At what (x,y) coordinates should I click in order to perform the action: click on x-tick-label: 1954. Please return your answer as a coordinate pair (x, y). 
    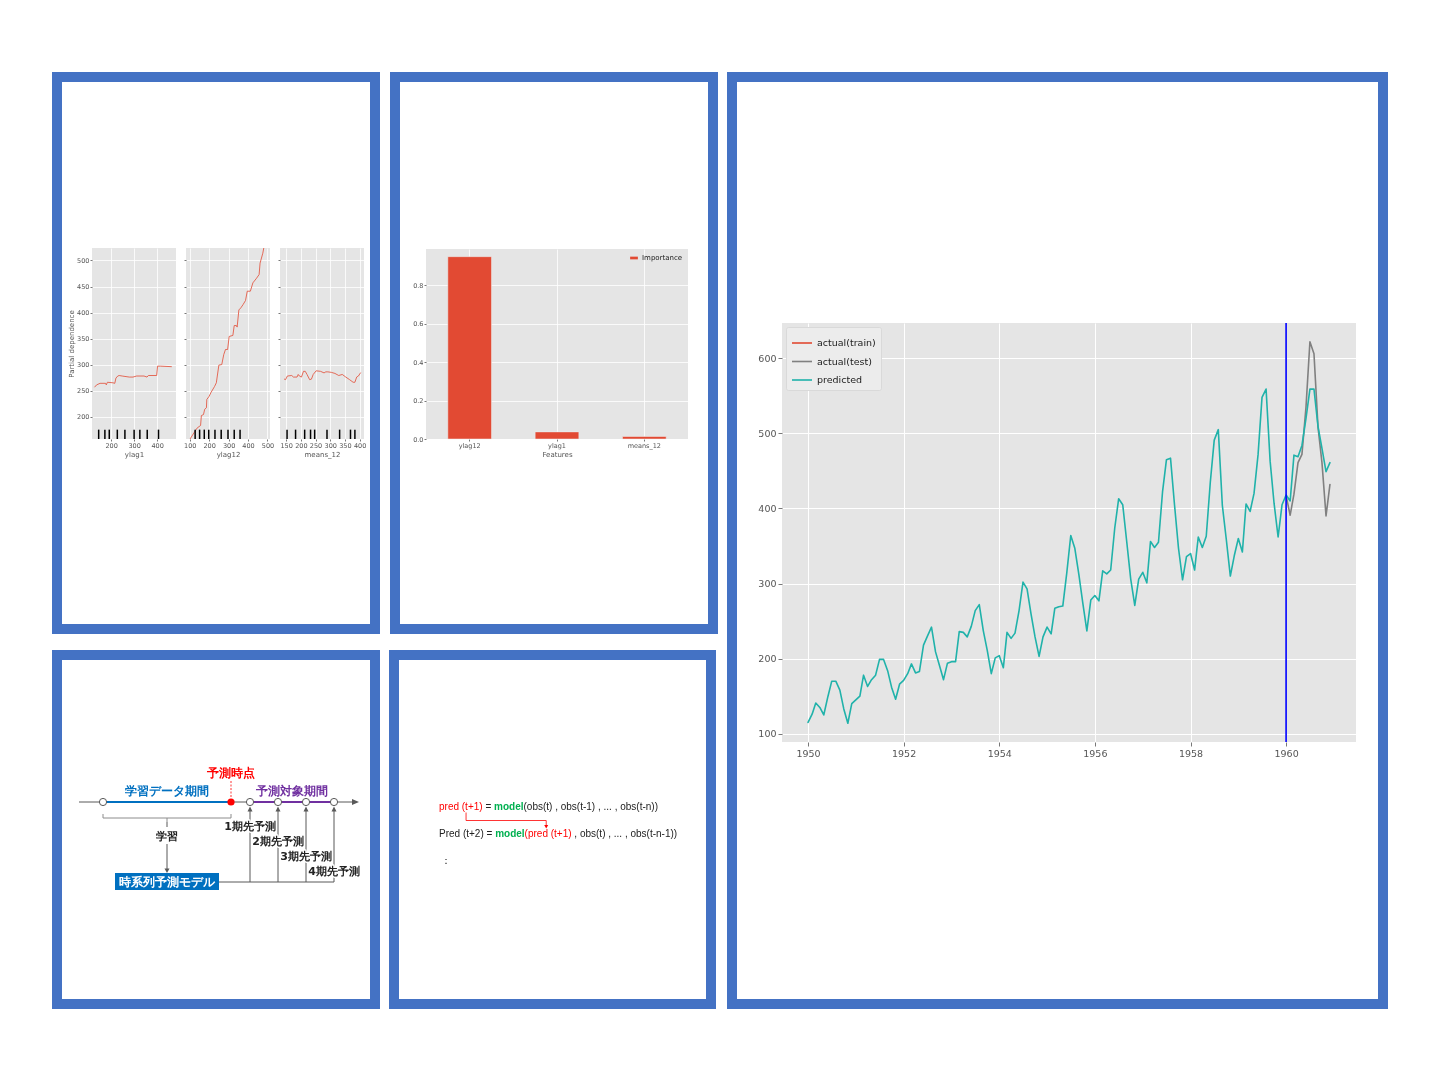
    Looking at the image, I should click on (999, 753).